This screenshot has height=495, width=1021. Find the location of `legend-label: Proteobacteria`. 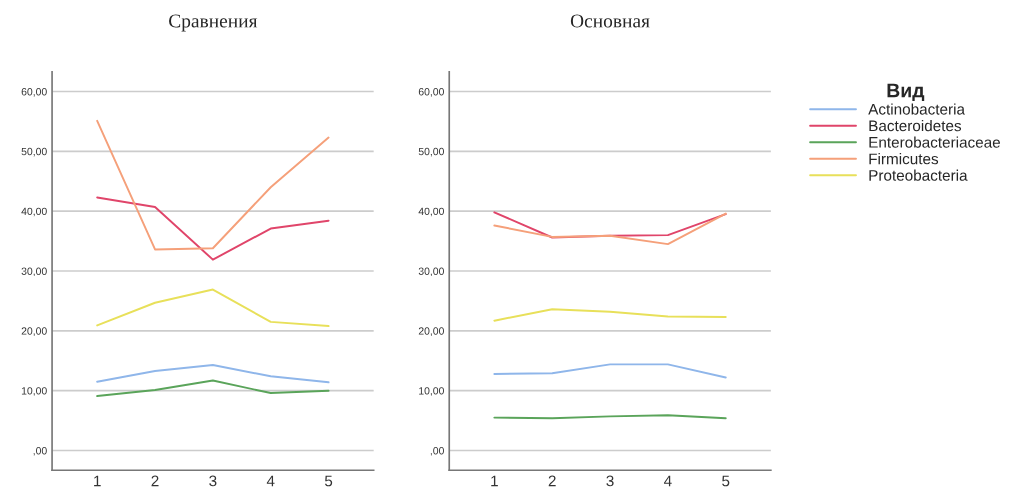

legend-label: Proteobacteria is located at coordinates (918, 175).